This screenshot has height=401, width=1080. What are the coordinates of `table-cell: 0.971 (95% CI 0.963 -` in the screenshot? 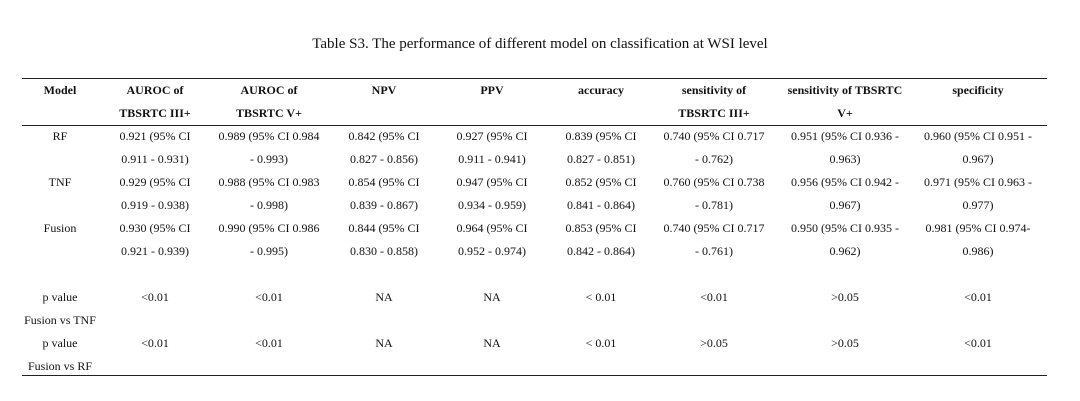 It's located at (978, 182).